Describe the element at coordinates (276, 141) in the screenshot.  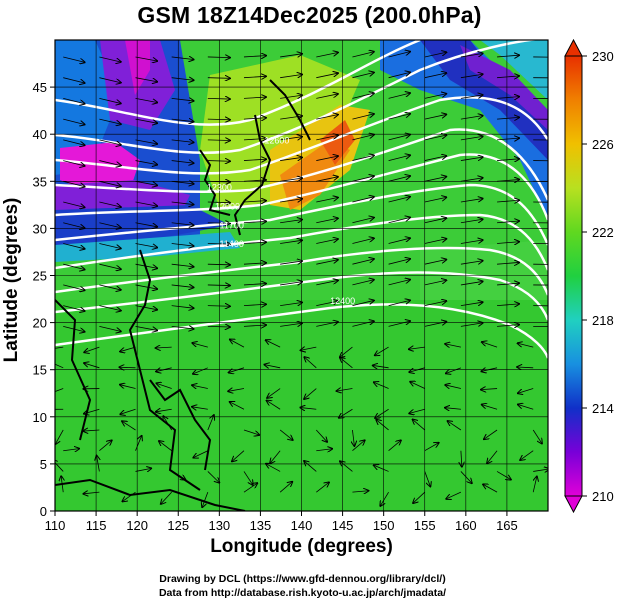
I see `contour-label: 12600` at that location.